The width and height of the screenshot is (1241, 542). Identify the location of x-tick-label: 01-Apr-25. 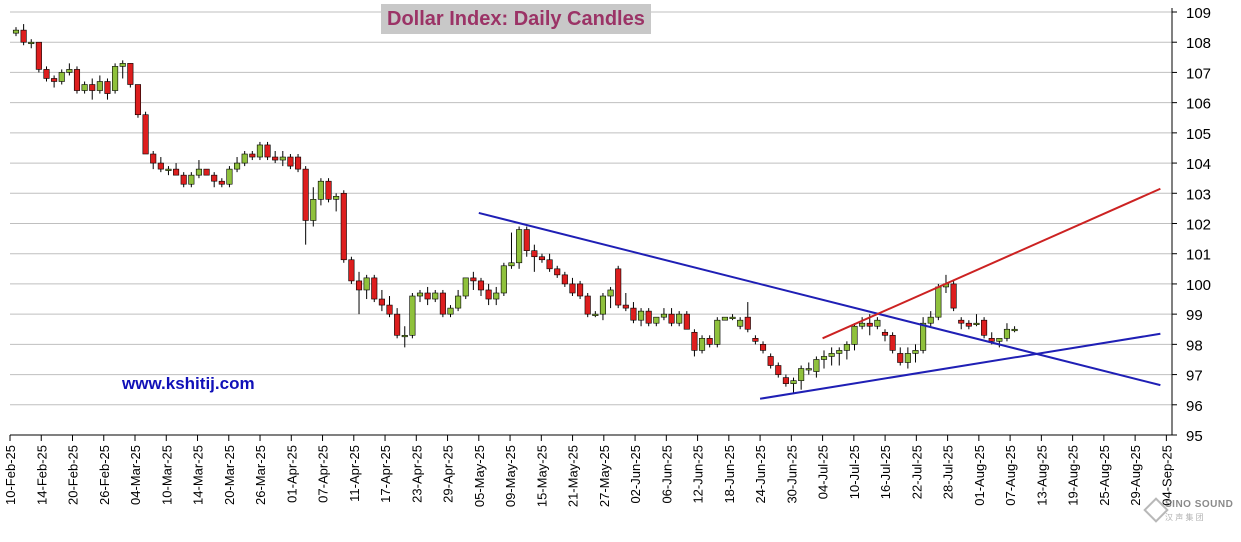
(291, 474).